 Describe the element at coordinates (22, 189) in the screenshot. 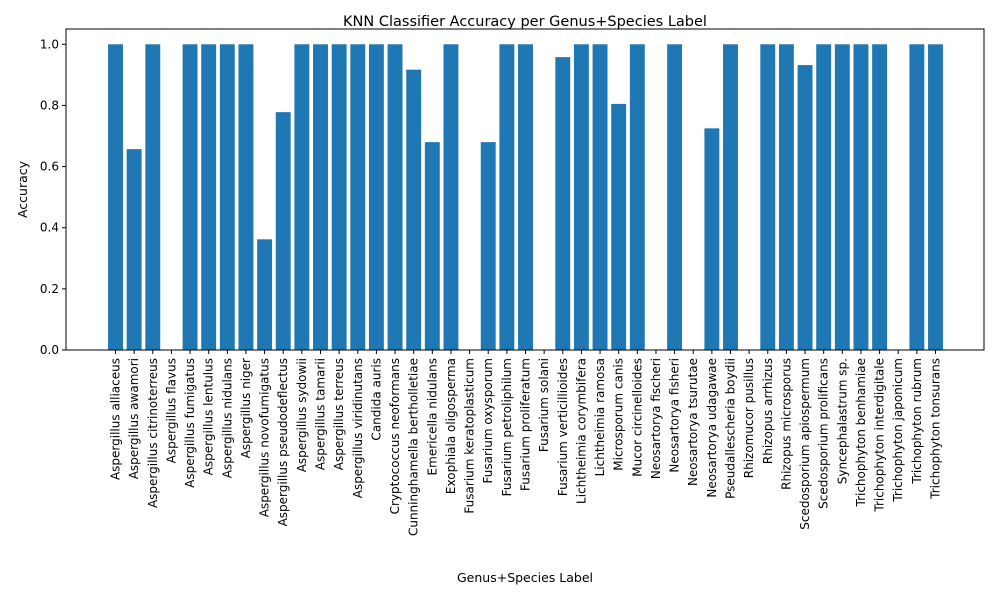

I see `y-axis-title: Accuracy` at that location.